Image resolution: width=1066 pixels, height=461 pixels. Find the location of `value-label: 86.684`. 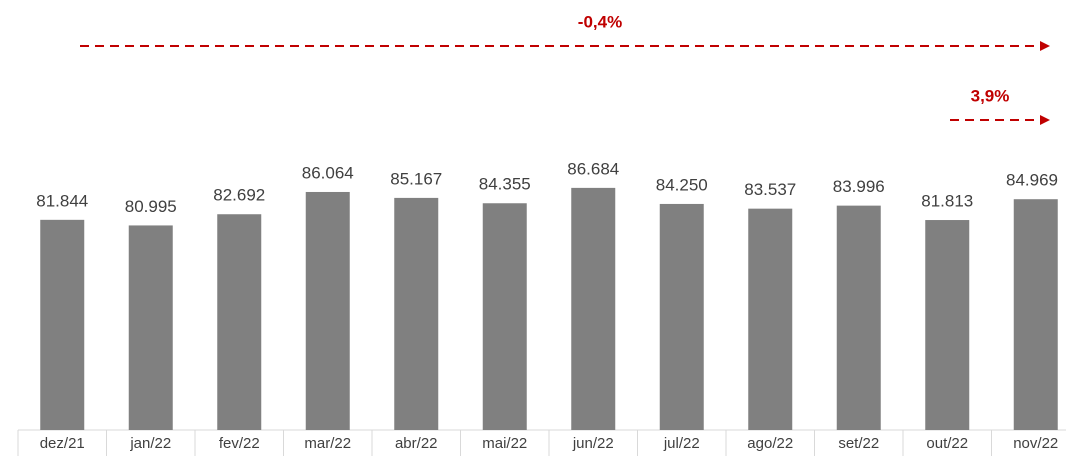

value-label: 86.684 is located at coordinates (593, 168).